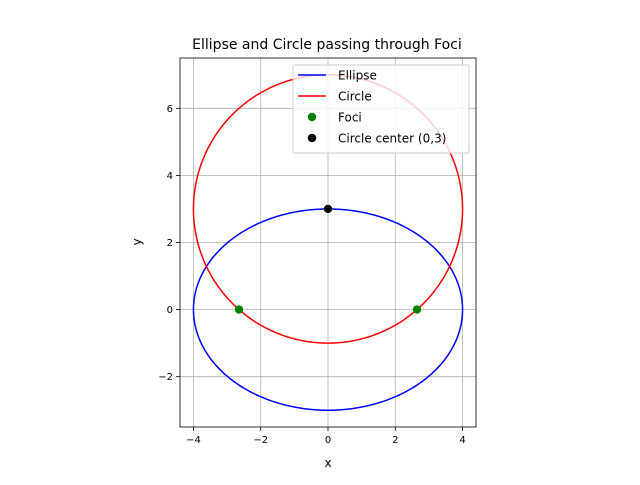 The image size is (640, 485). Describe the element at coordinates (355, 97) in the screenshot. I see `legend-label: Circle` at that location.